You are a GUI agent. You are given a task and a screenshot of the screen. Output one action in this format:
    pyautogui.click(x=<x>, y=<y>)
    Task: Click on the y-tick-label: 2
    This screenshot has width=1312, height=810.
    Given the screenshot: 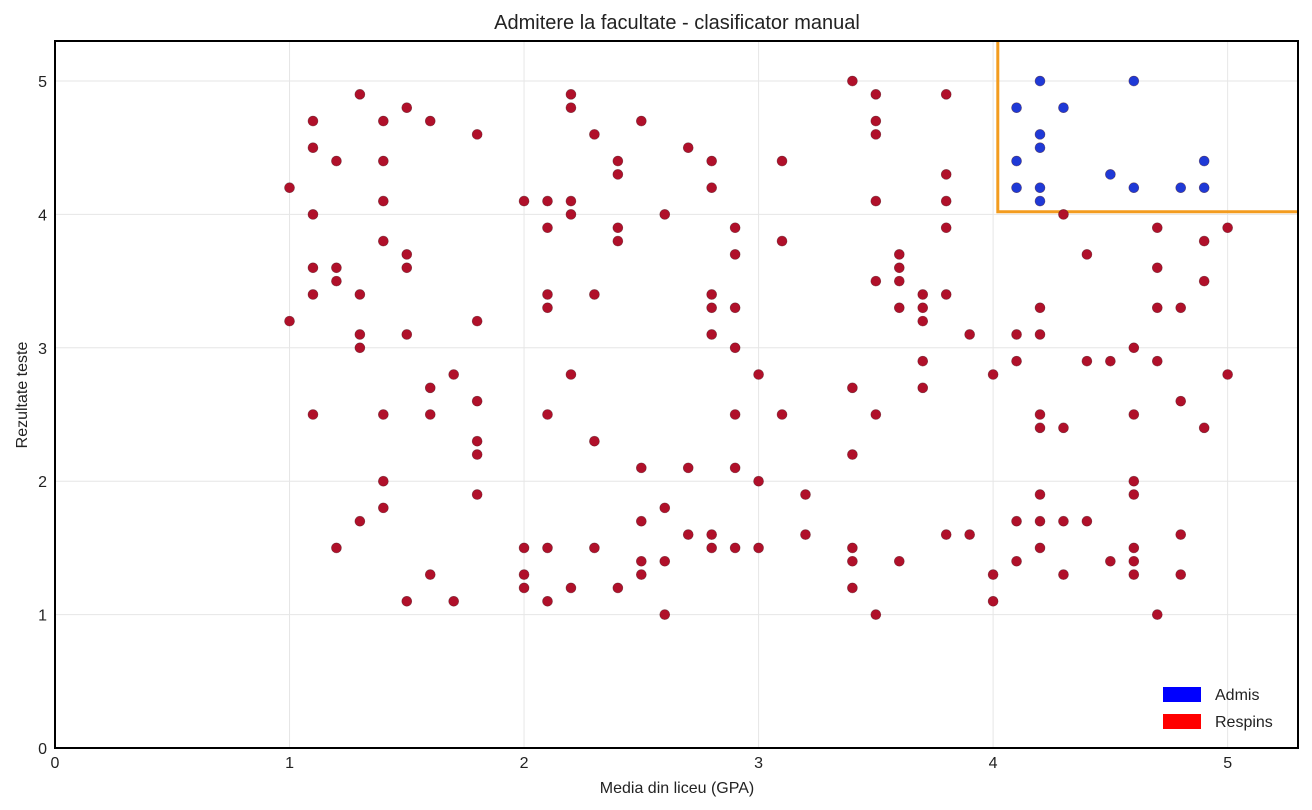 What is the action you would take?
    pyautogui.click(x=42, y=482)
    